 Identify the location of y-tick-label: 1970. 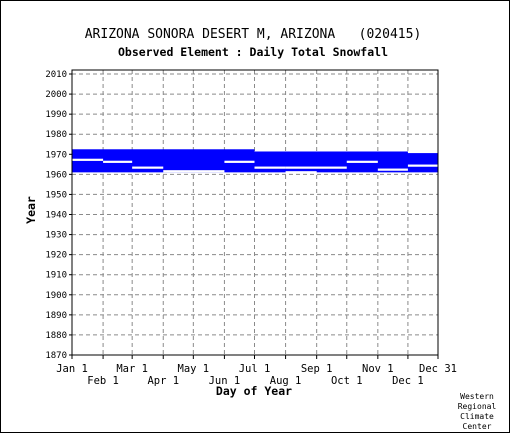
(56, 155).